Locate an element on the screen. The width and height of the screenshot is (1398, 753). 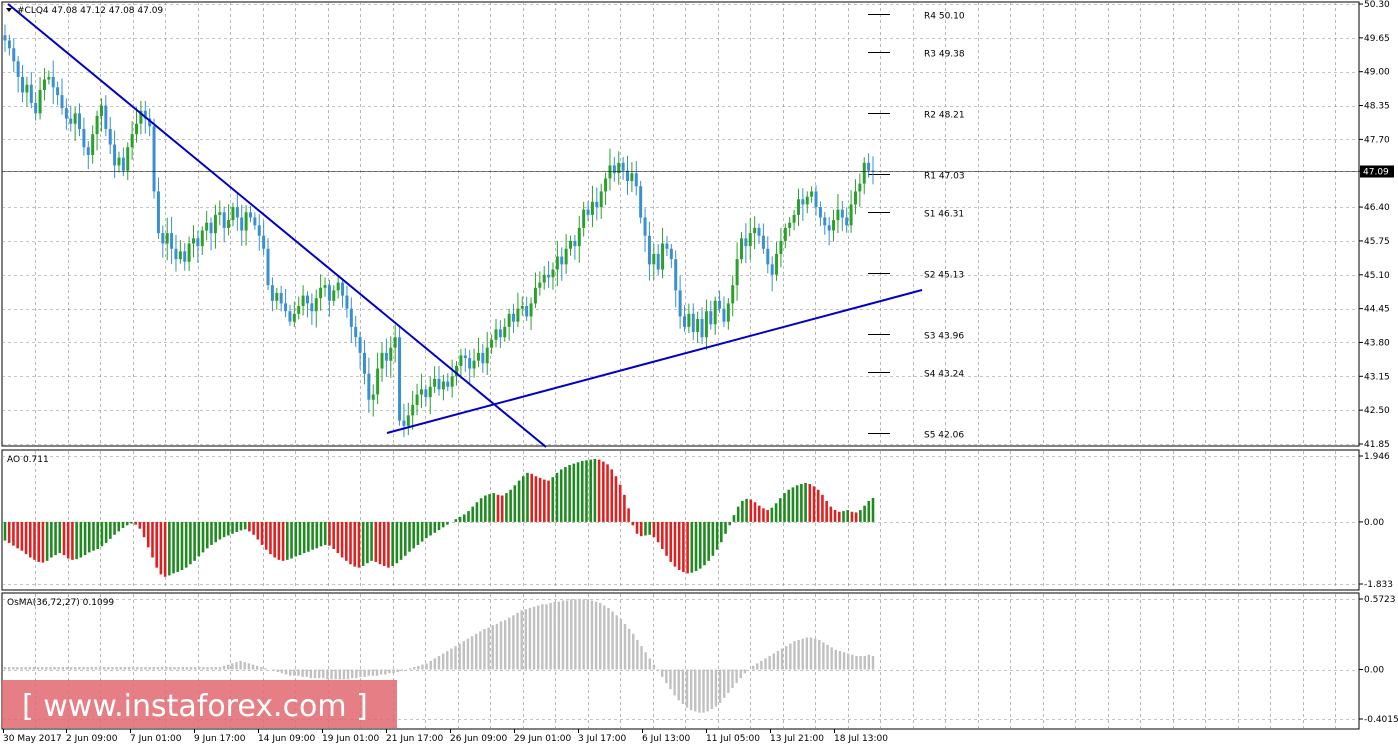
pivot-label: R1 47.03 is located at coordinates (944, 177).